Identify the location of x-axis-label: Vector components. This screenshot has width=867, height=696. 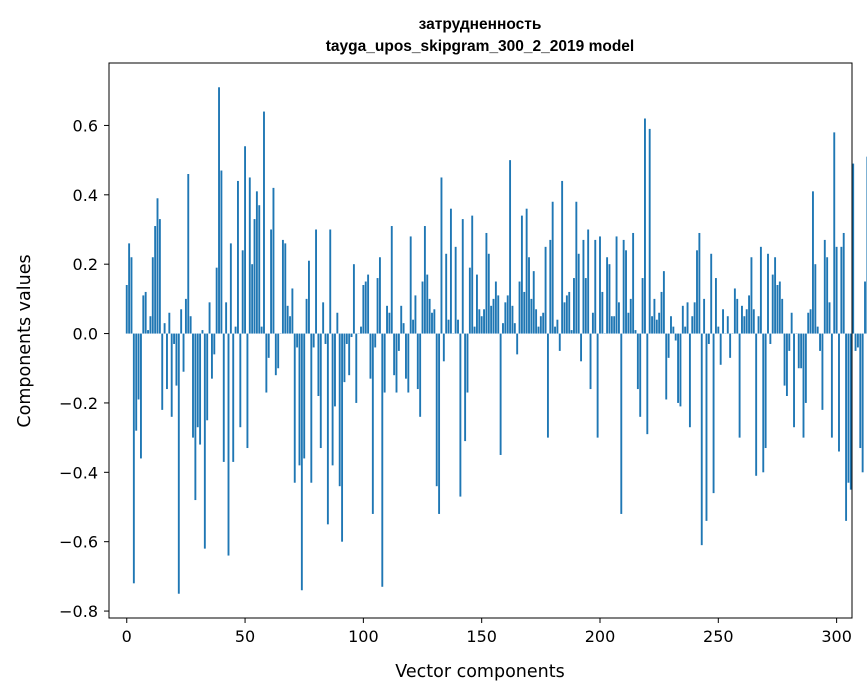
(479, 672).